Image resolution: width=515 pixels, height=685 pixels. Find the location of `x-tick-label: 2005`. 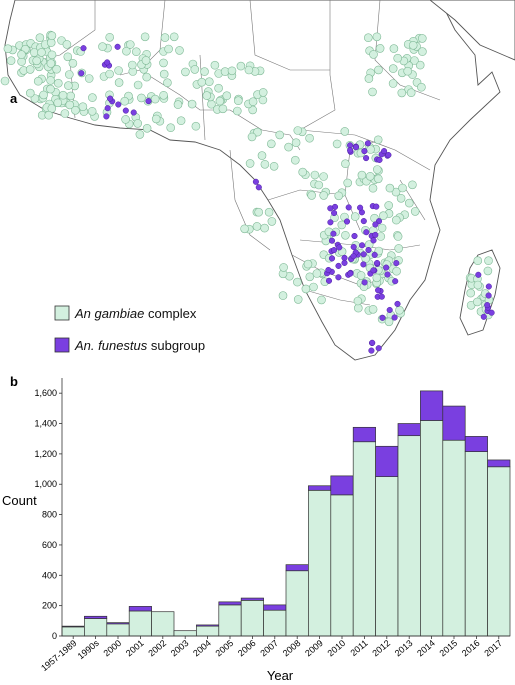

x-tick-label: 2005 is located at coordinates (225, 648).